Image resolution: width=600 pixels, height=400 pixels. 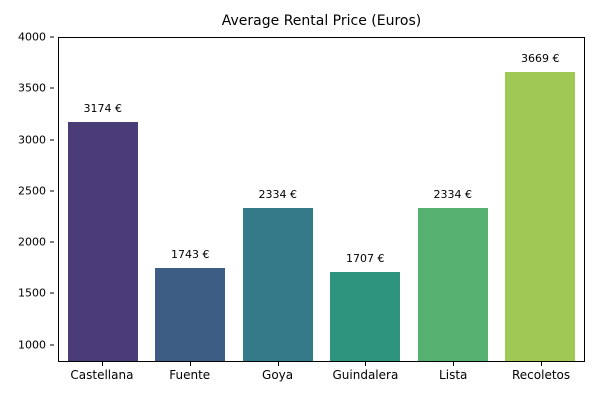 I want to click on y-tick-label: 1500, so click(x=32, y=293).